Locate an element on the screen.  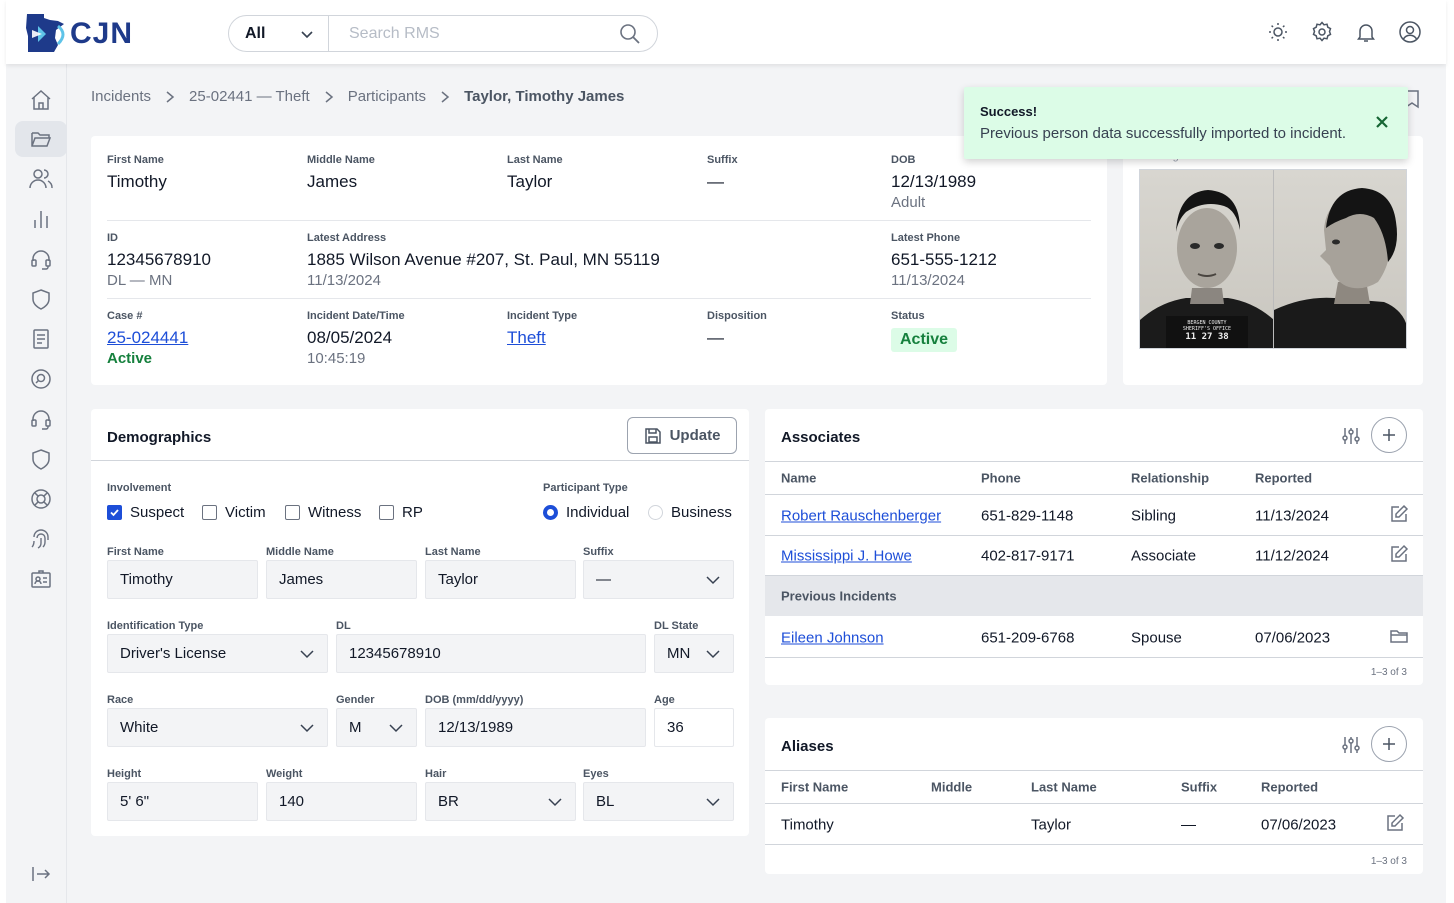
sidebar-item-reports is located at coordinates (41, 219).